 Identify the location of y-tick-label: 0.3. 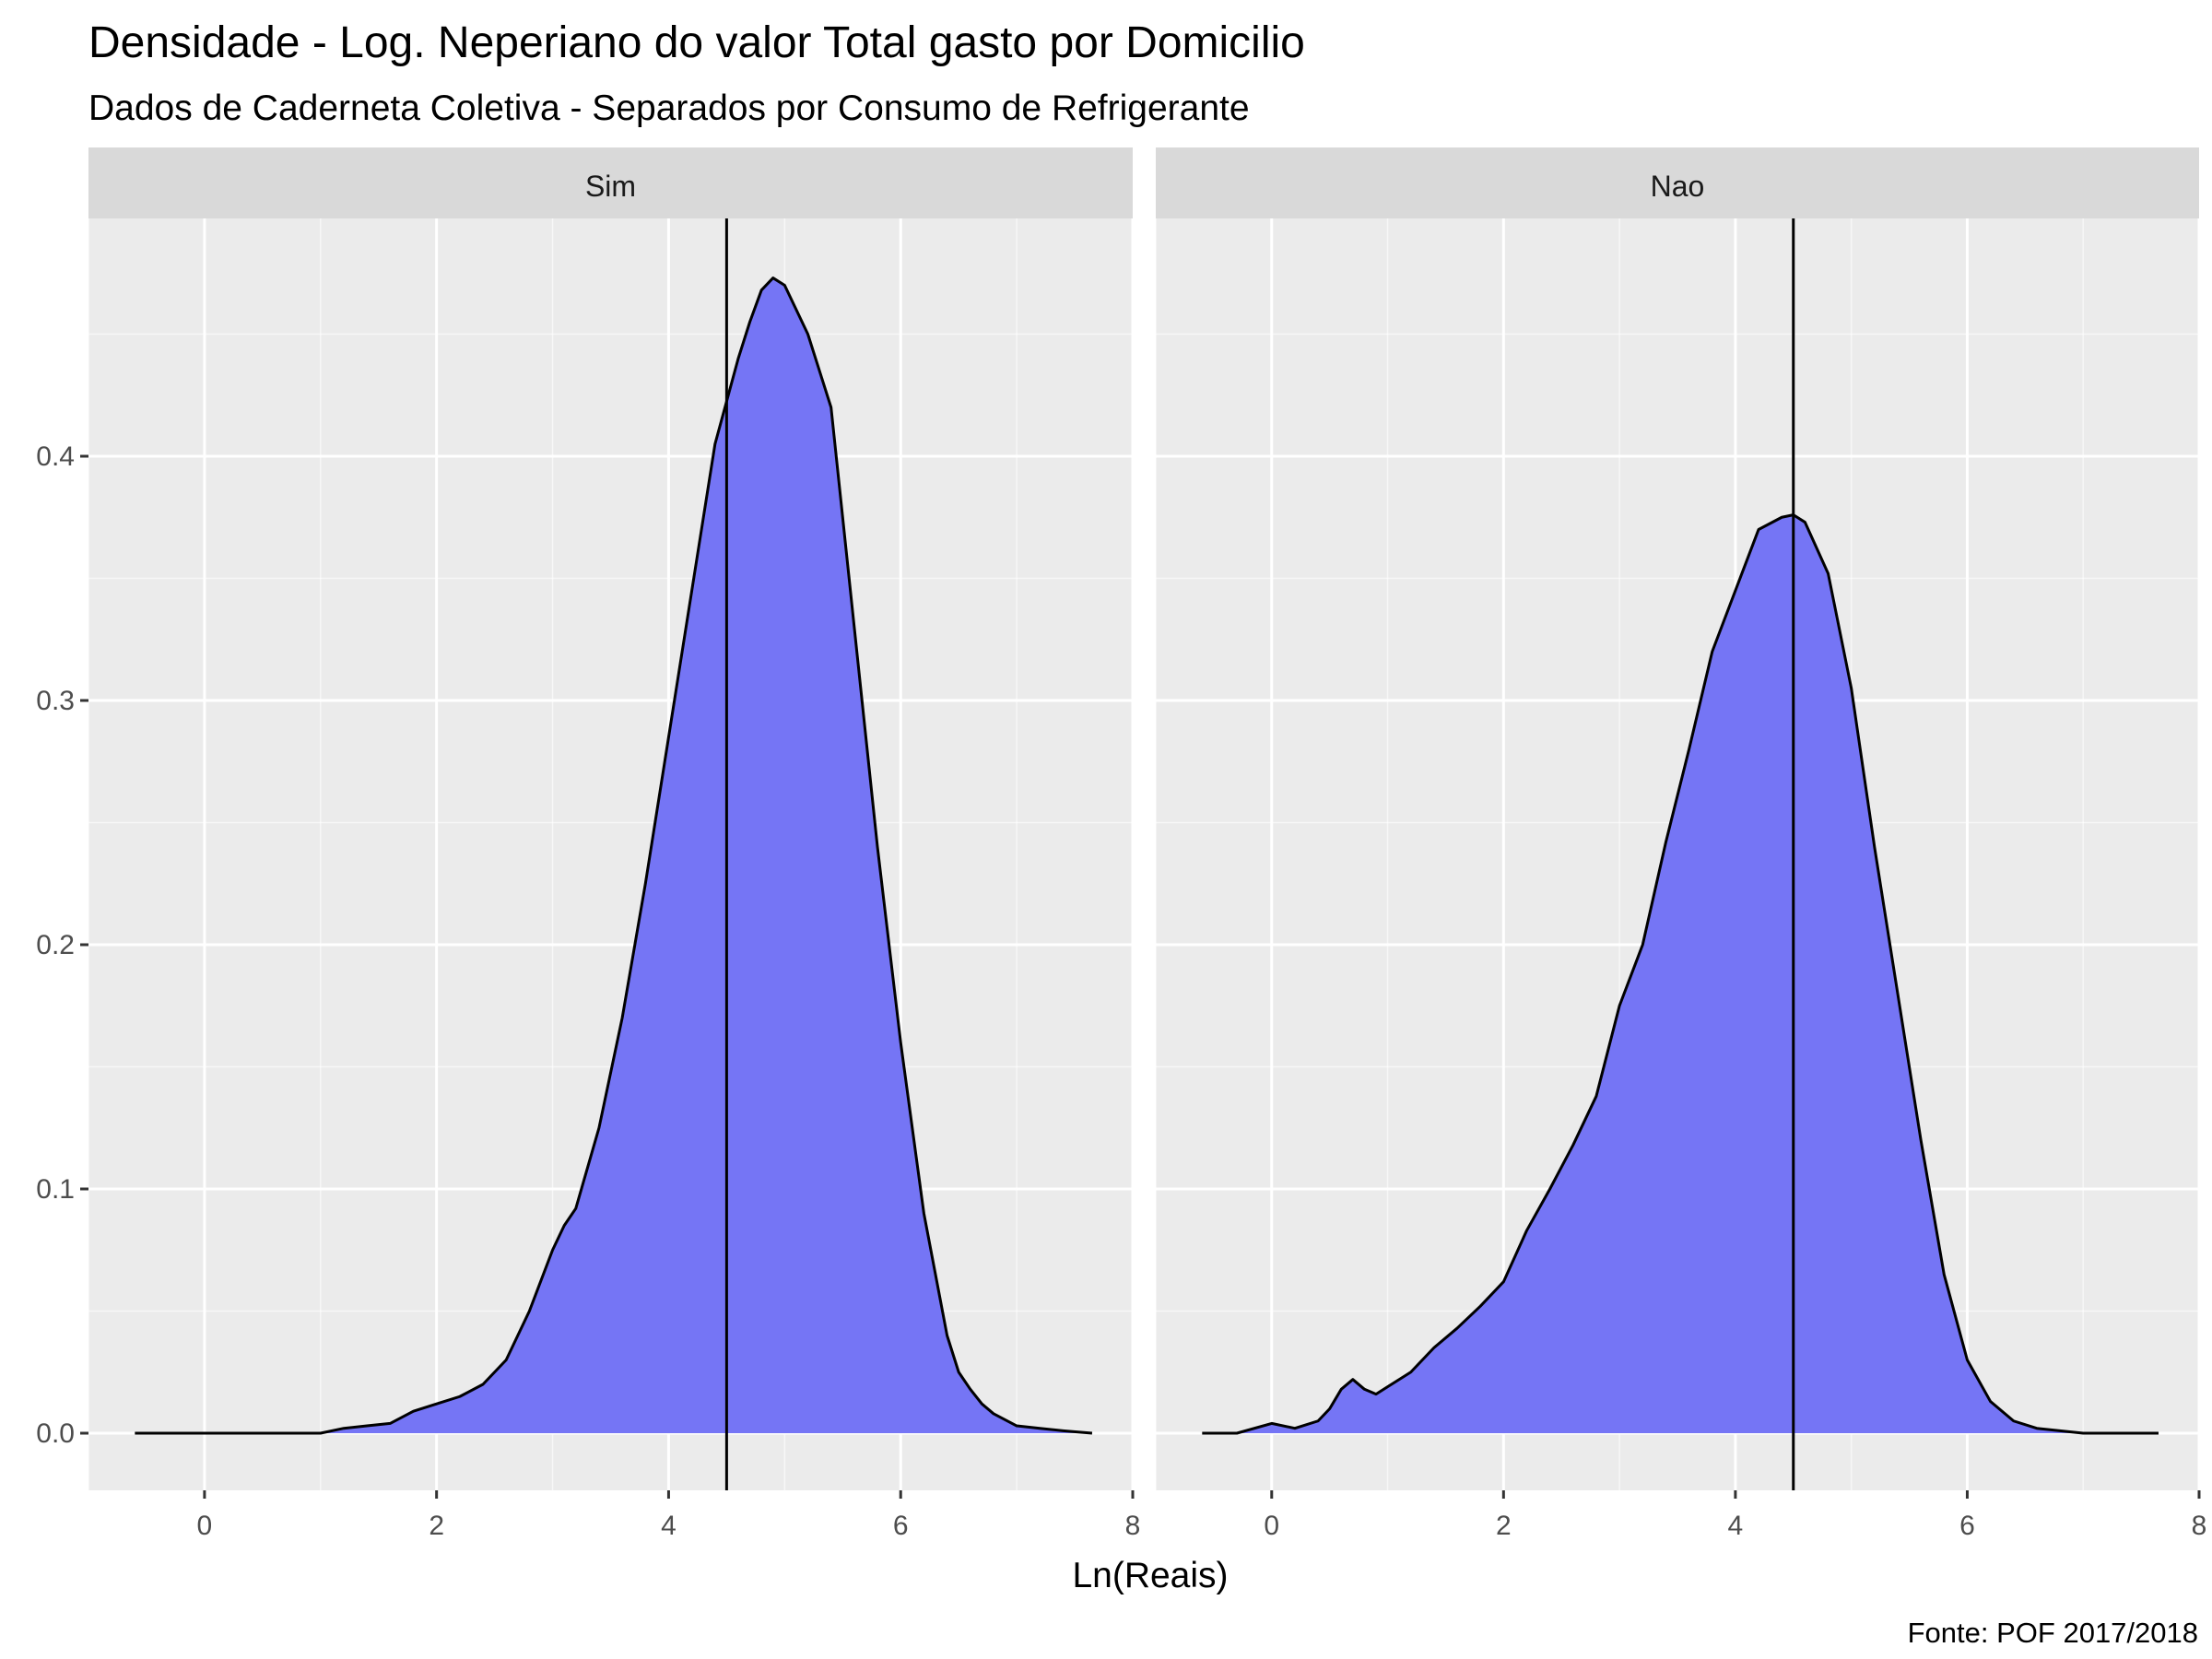
(55, 701).